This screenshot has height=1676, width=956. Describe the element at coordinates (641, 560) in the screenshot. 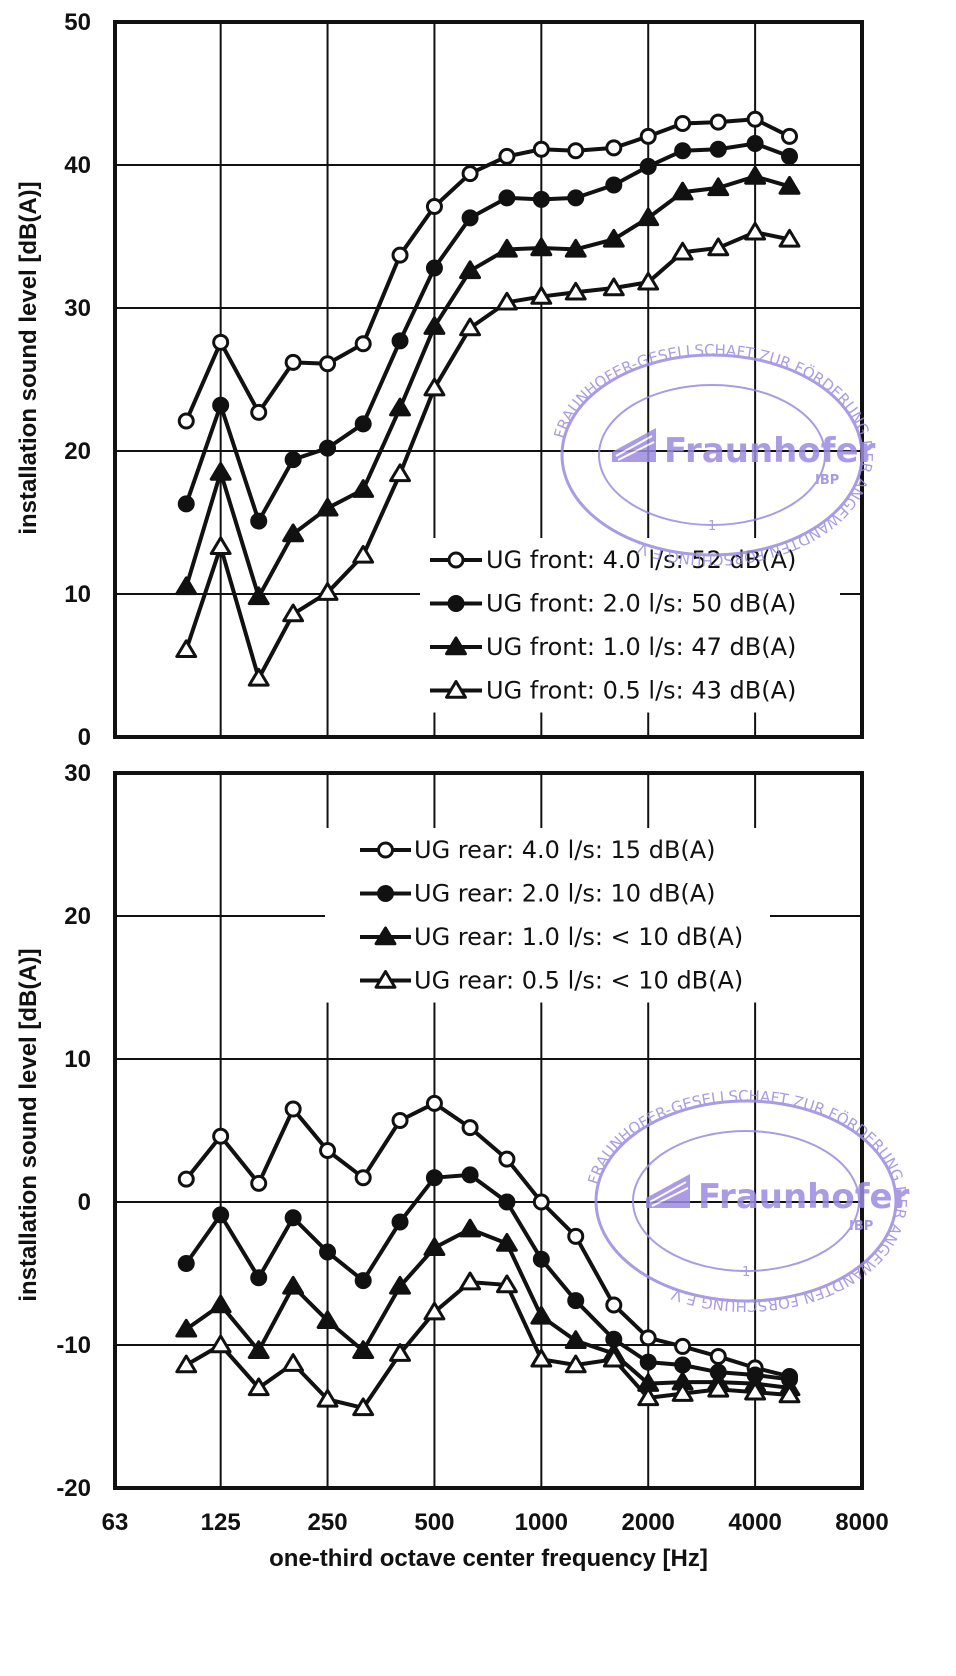

I see `legend-label: UG front: 4.0 l/s: 52 dB(A)` at that location.